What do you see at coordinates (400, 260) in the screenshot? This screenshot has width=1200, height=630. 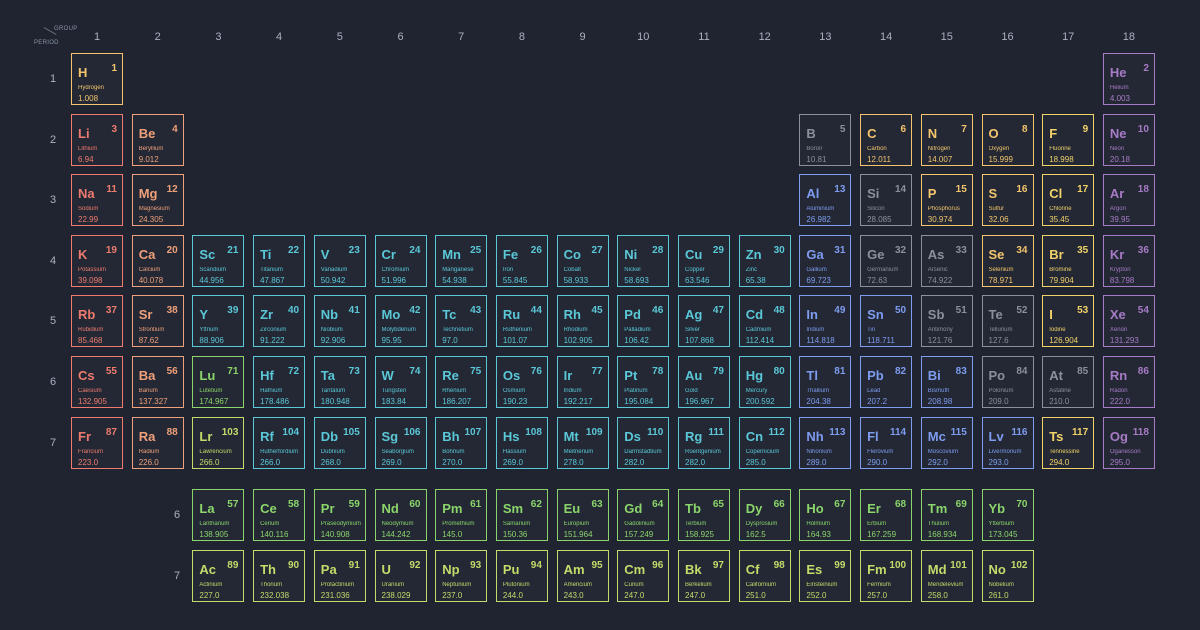 I see `element-cell-cr: Cr 24 Chromium 51.996` at bounding box center [400, 260].